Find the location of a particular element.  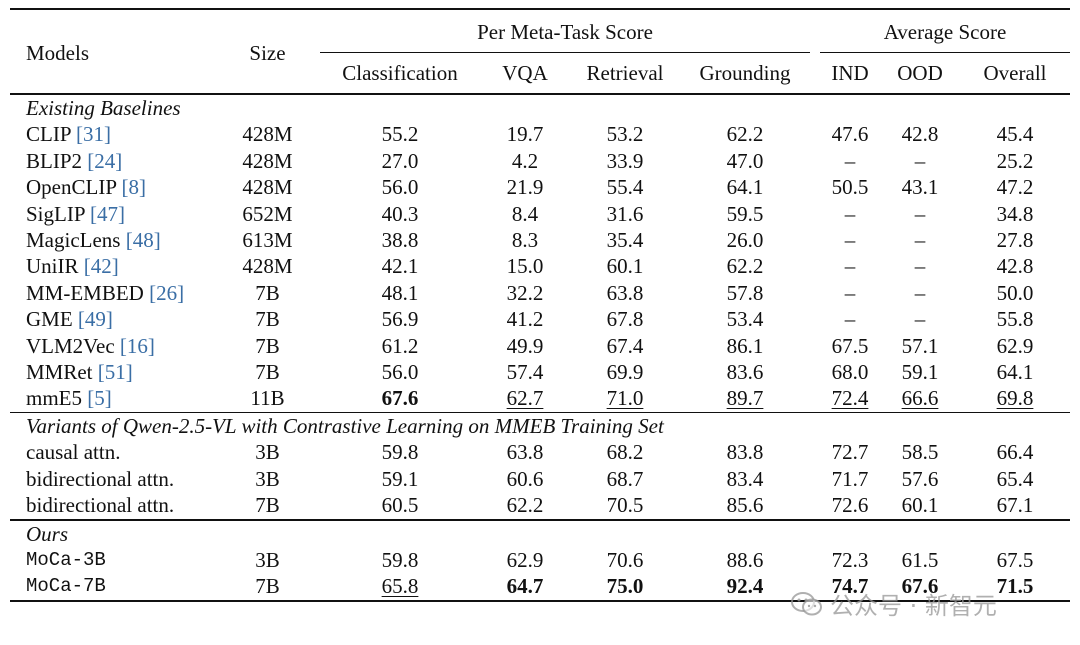

citation-number: 8 is located at coordinates (133, 187).